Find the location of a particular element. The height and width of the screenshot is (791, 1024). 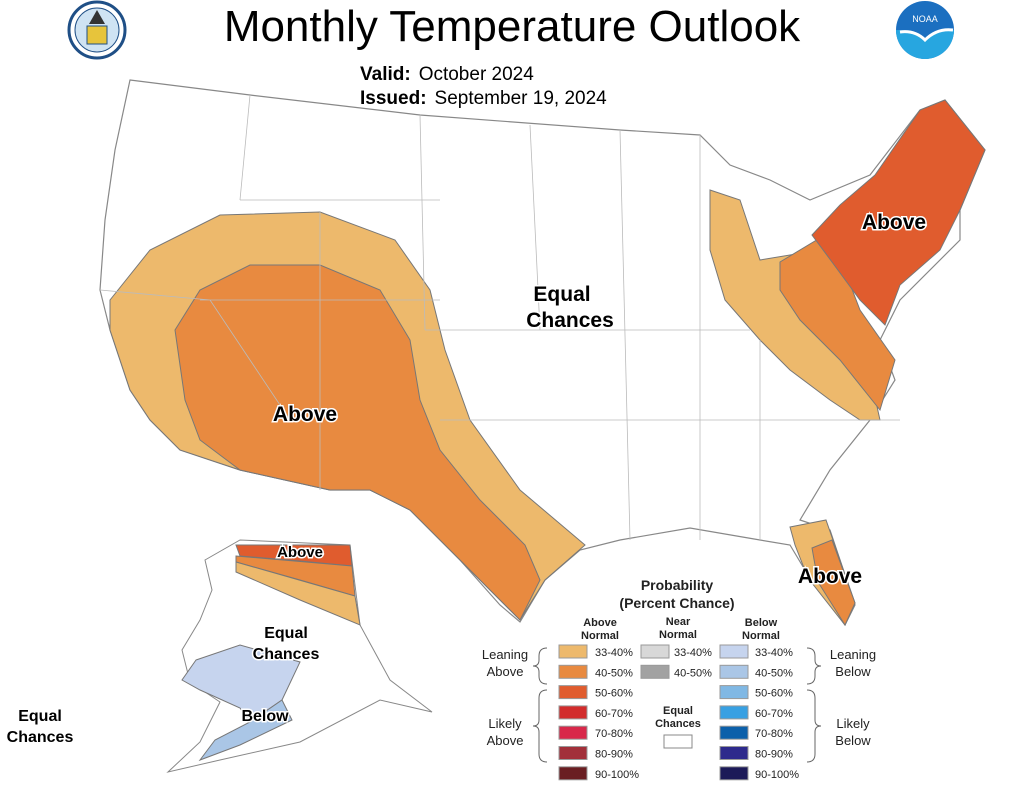

legend-range-above-5: 80-90% is located at coordinates (614, 755).